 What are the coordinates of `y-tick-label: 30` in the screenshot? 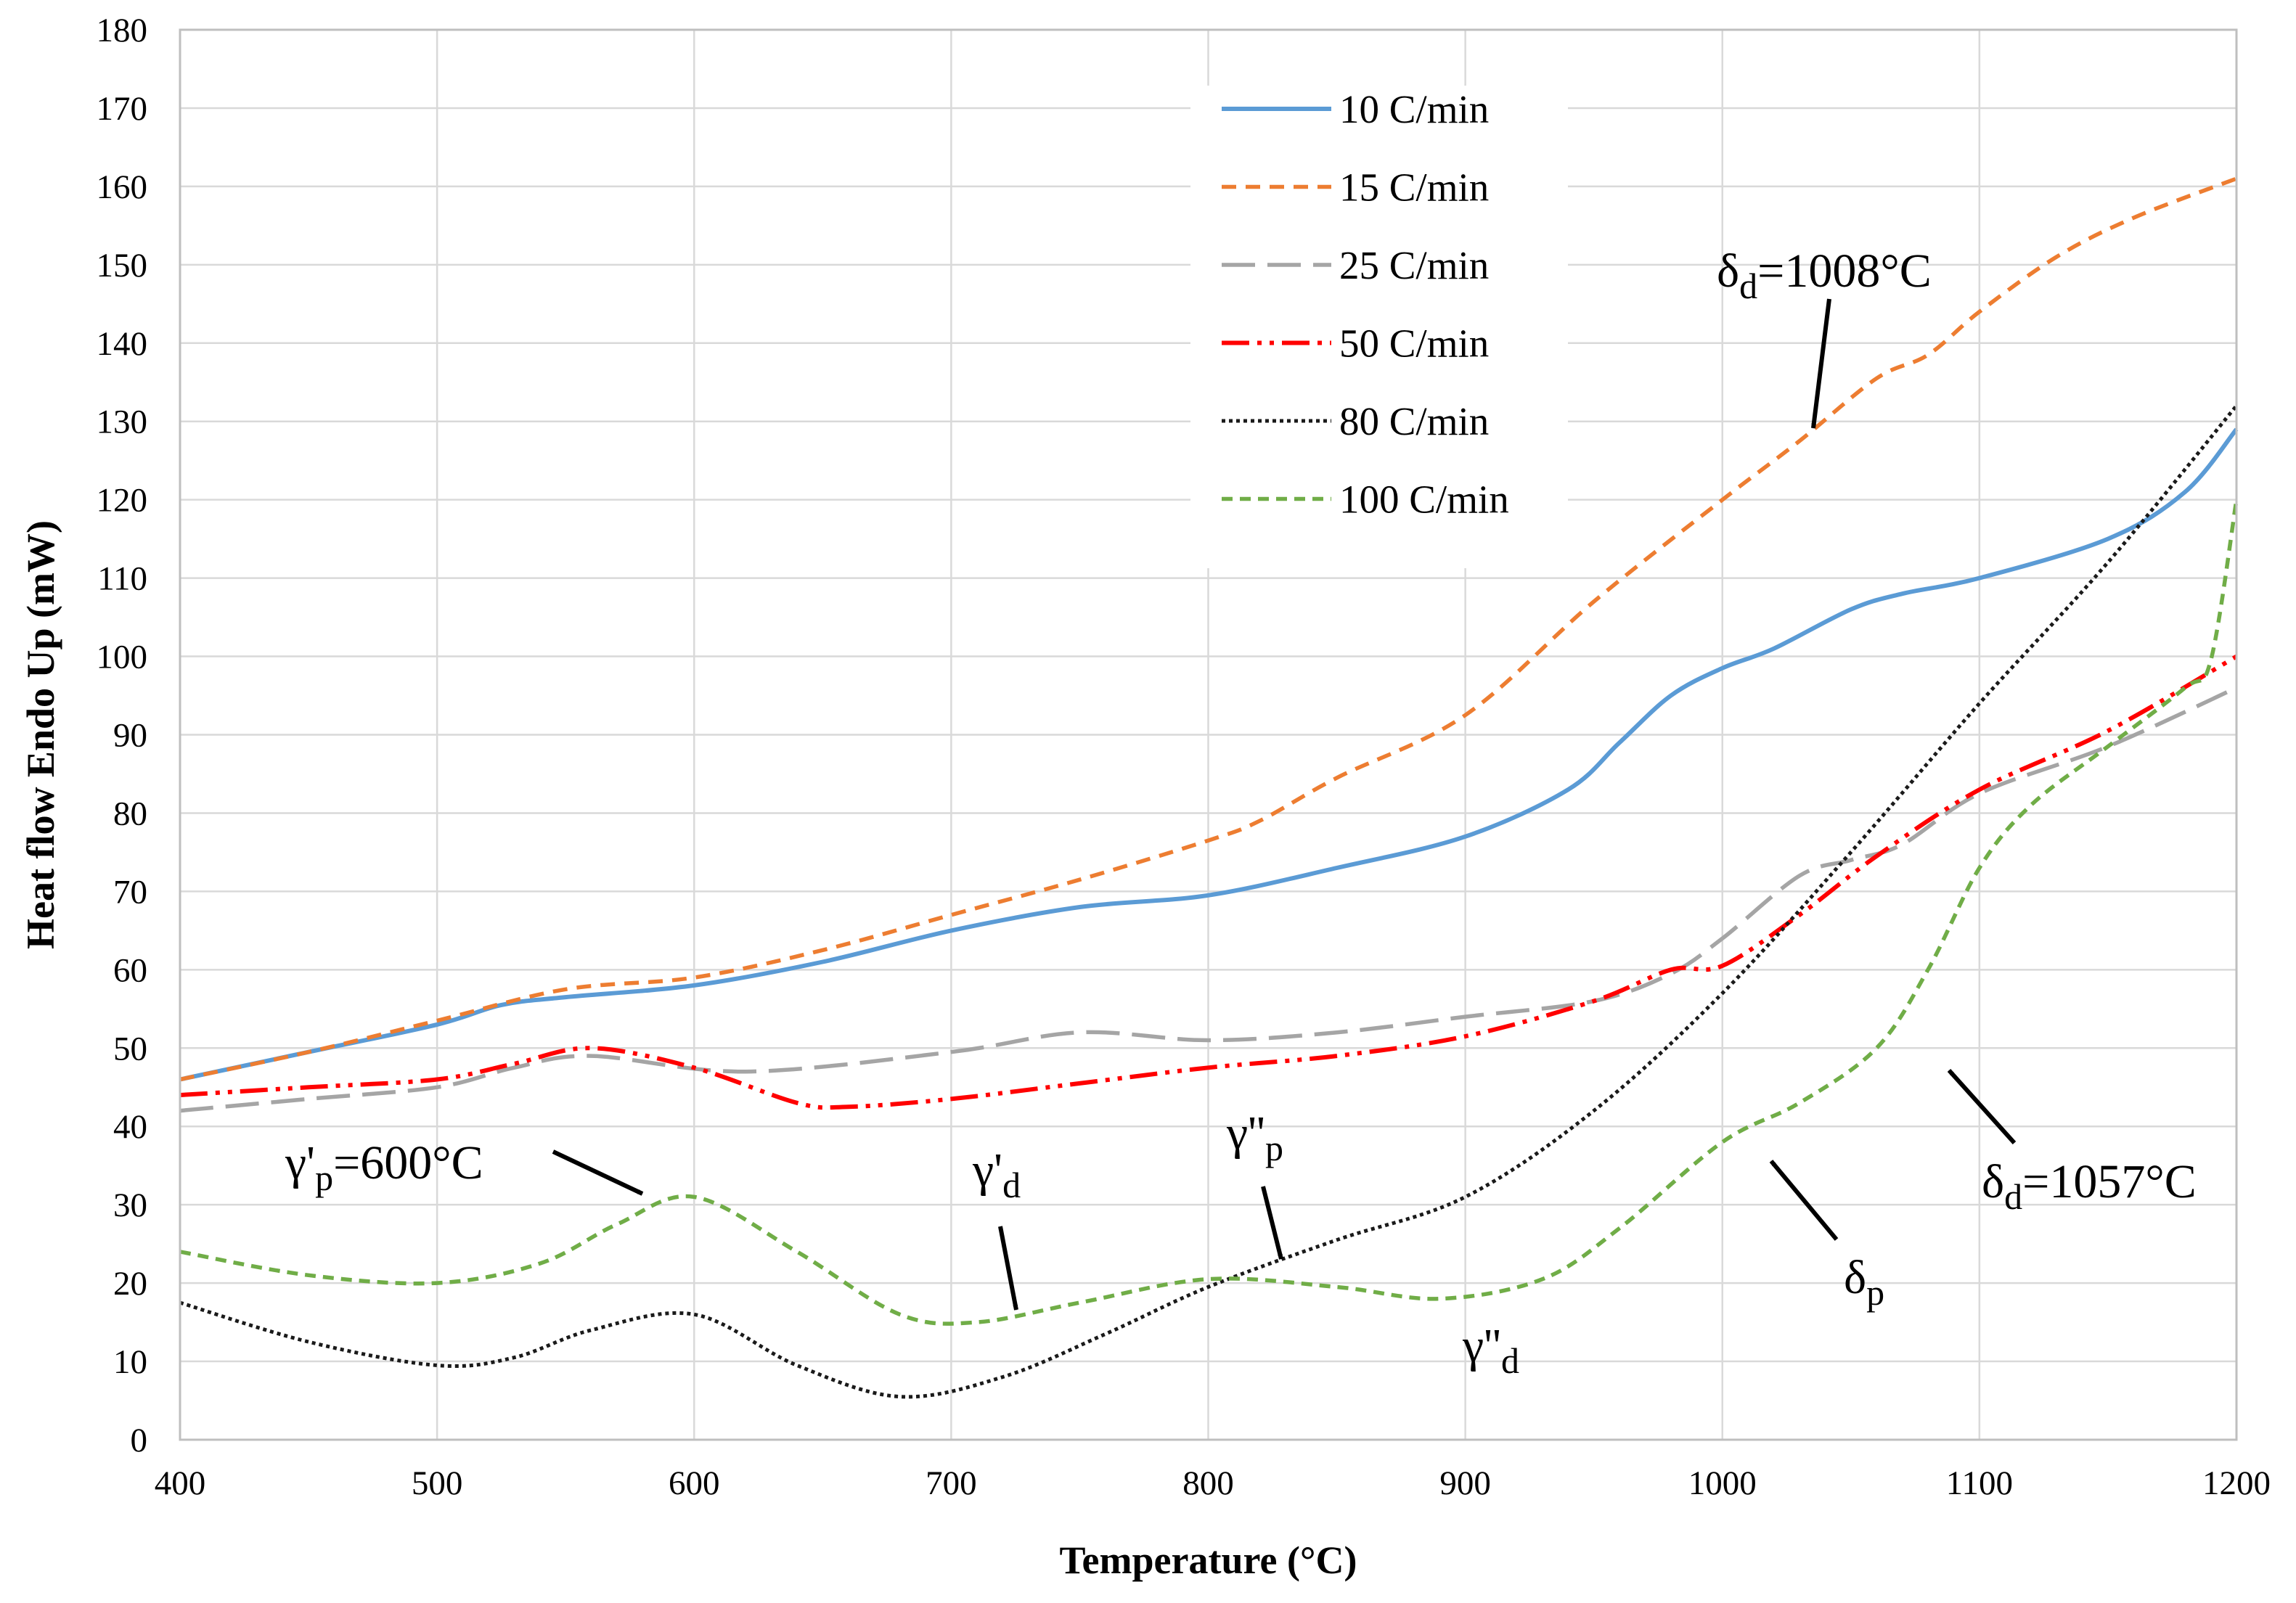 It's located at (130, 1205).